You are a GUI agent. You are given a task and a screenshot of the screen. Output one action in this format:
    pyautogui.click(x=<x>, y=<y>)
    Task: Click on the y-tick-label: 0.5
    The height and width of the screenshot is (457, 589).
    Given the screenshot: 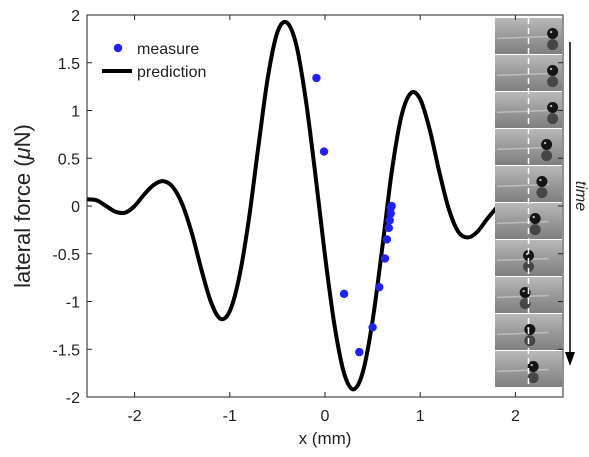 What is the action you would take?
    pyautogui.click(x=69, y=159)
    